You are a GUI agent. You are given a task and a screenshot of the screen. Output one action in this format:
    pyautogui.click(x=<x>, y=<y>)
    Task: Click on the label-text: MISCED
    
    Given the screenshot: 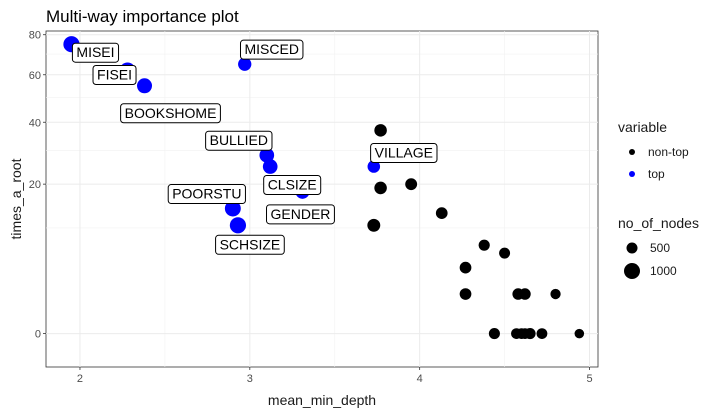 What is the action you would take?
    pyautogui.click(x=271, y=49)
    